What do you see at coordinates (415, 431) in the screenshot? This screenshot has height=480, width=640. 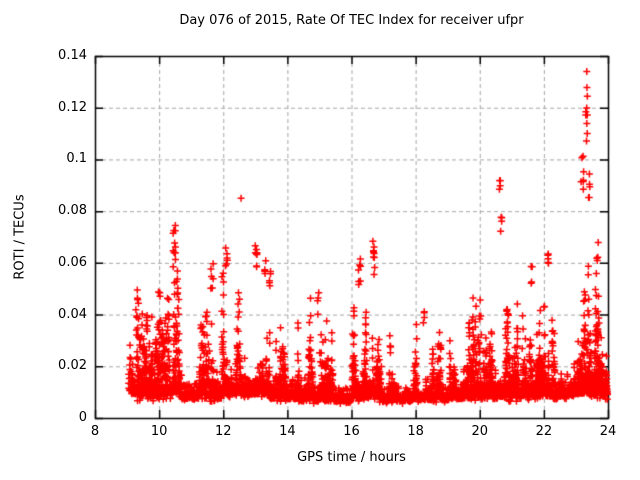 I see `x-tick-label: 18` at bounding box center [415, 431].